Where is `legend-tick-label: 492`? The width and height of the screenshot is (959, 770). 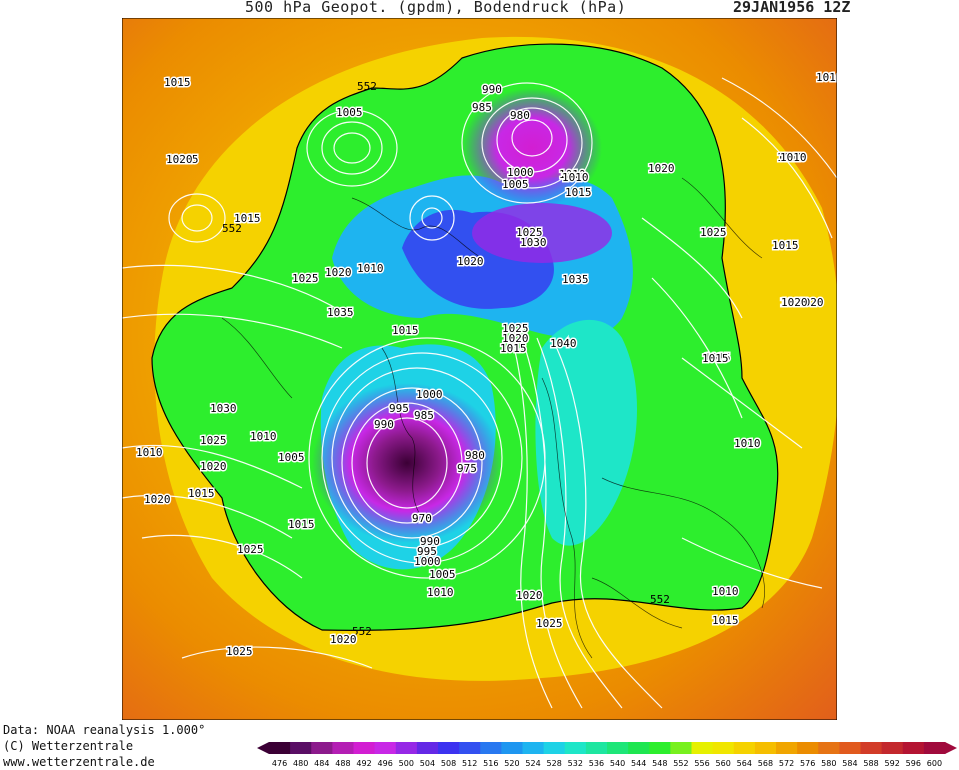 legend-tick-label: 492 is located at coordinates (363, 763).